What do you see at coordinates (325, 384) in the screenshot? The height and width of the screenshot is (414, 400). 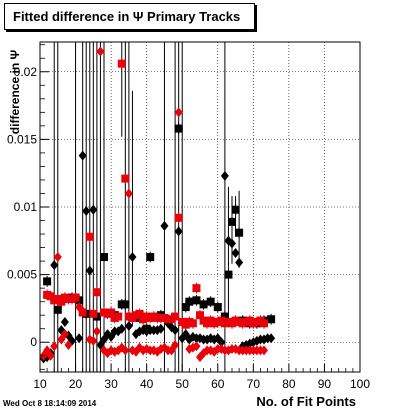 I see `x-tick-label: 90` at bounding box center [325, 384].